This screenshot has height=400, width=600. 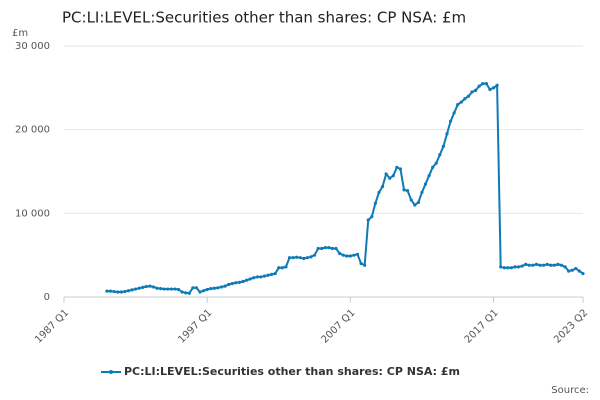 What do you see at coordinates (32, 213) in the screenshot?
I see `y-tick-label: 10 000` at bounding box center [32, 213].